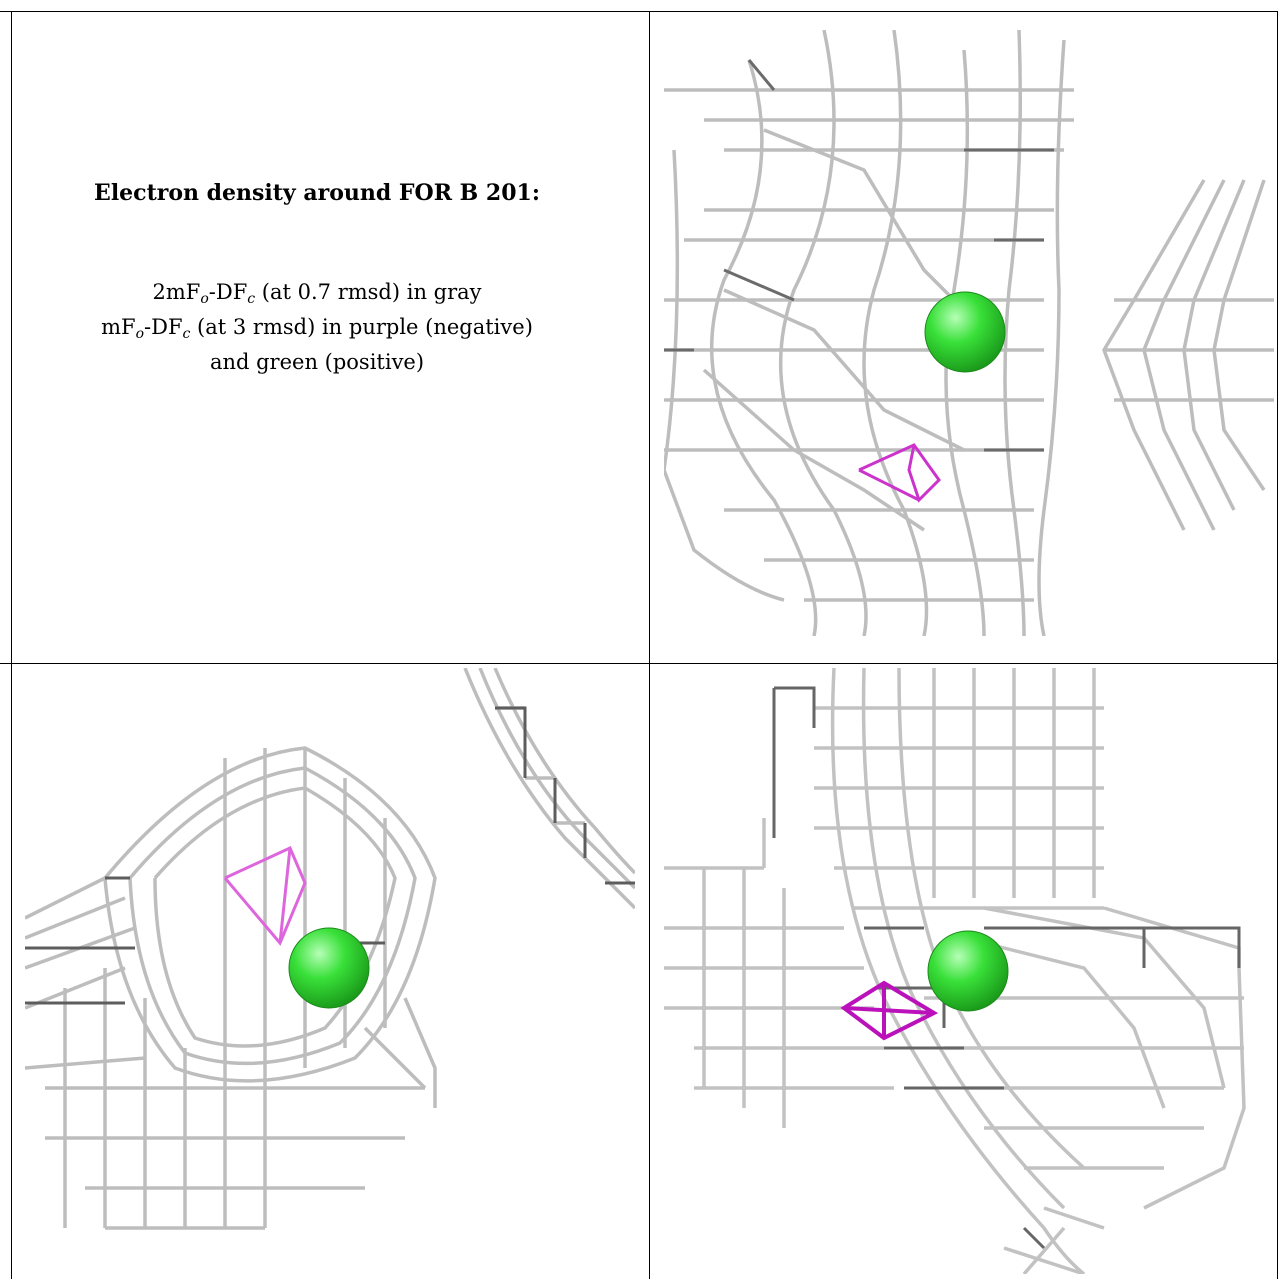 The image size is (1278, 1279). Describe the element at coordinates (317, 295) in the screenshot. I see `caption-line-gray: 2mFo-DFc (at 0.7 rmsd) in gray` at that location.